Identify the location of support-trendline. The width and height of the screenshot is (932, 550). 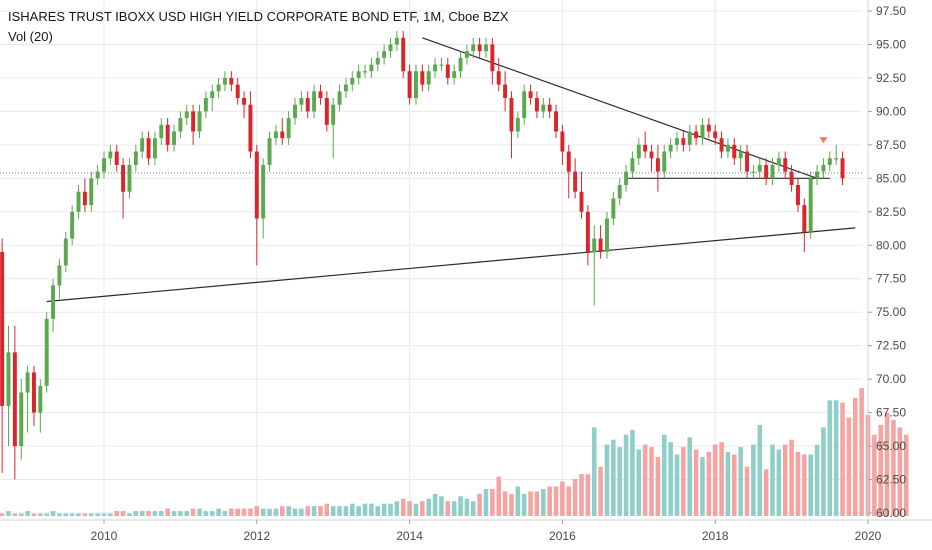
(451, 265).